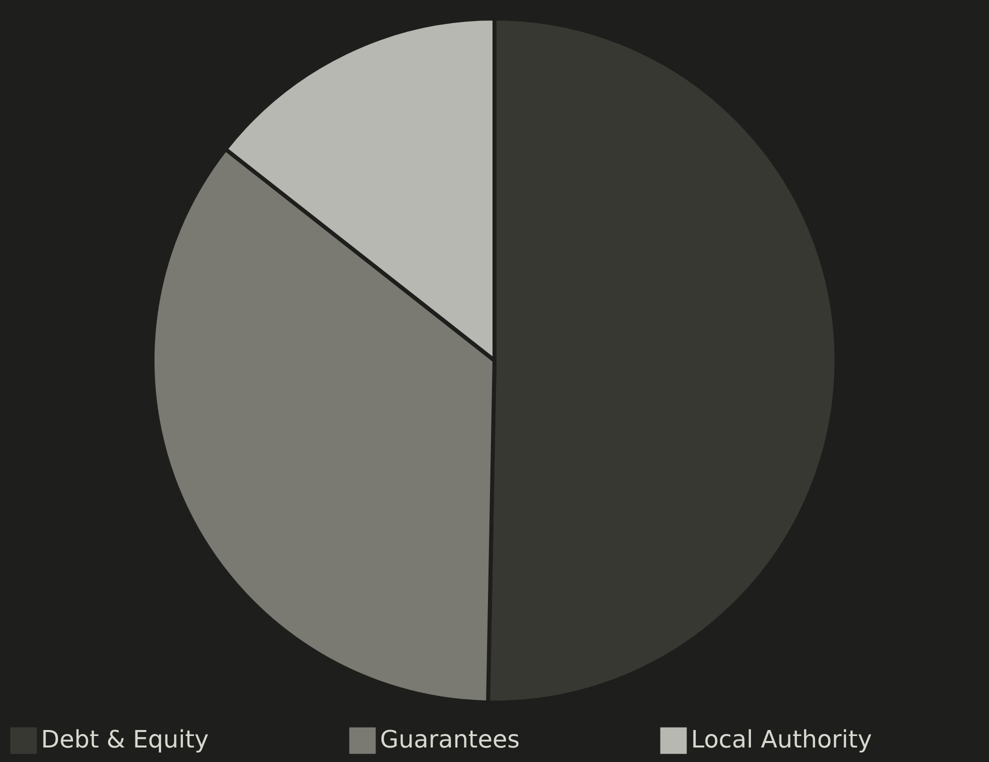 The image size is (989, 762). I want to click on legend-label: Debt & Equity, so click(125, 740).